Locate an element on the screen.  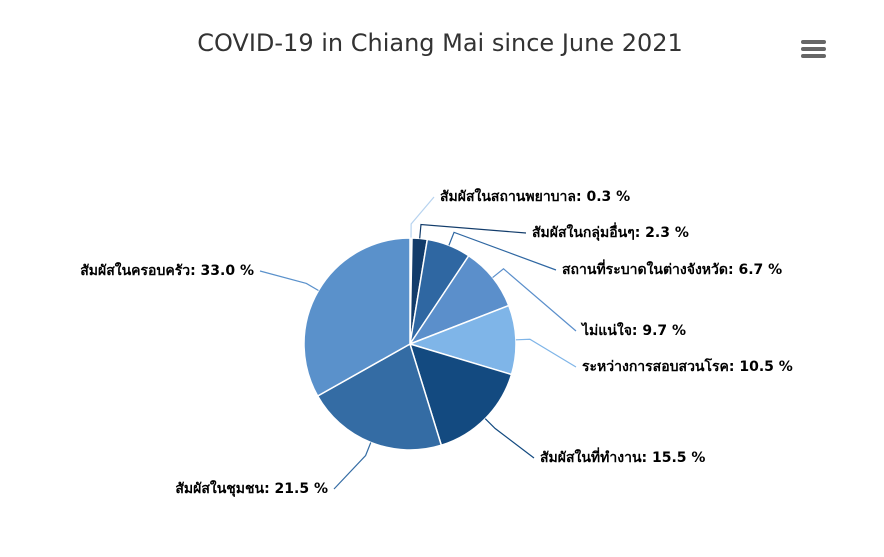
data-label: สถานที่ระบาดในต่างจังหวัด: 6.7 % is located at coordinates (672, 268).